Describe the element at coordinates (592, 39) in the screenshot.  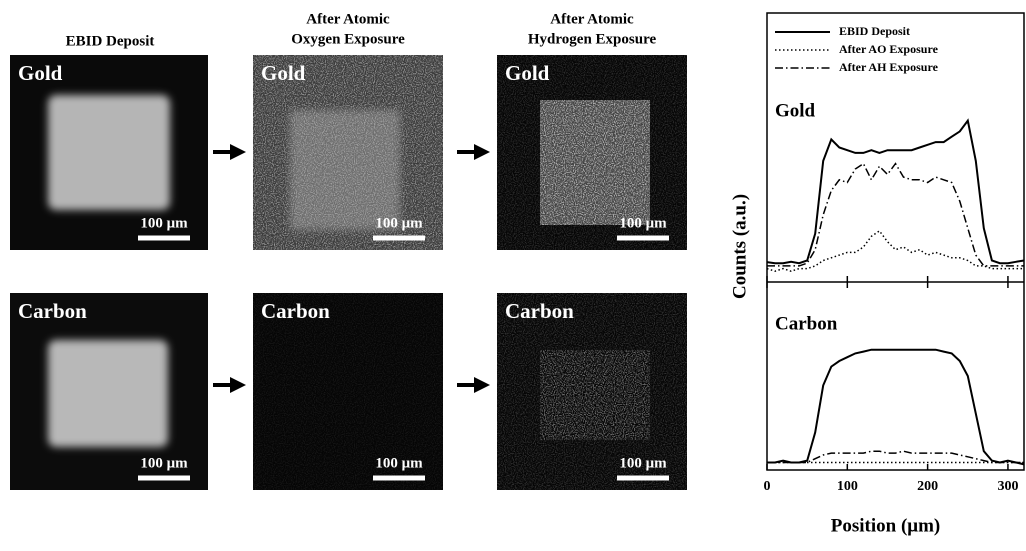
I see `column-header: Hydrogen Exposure` at that location.